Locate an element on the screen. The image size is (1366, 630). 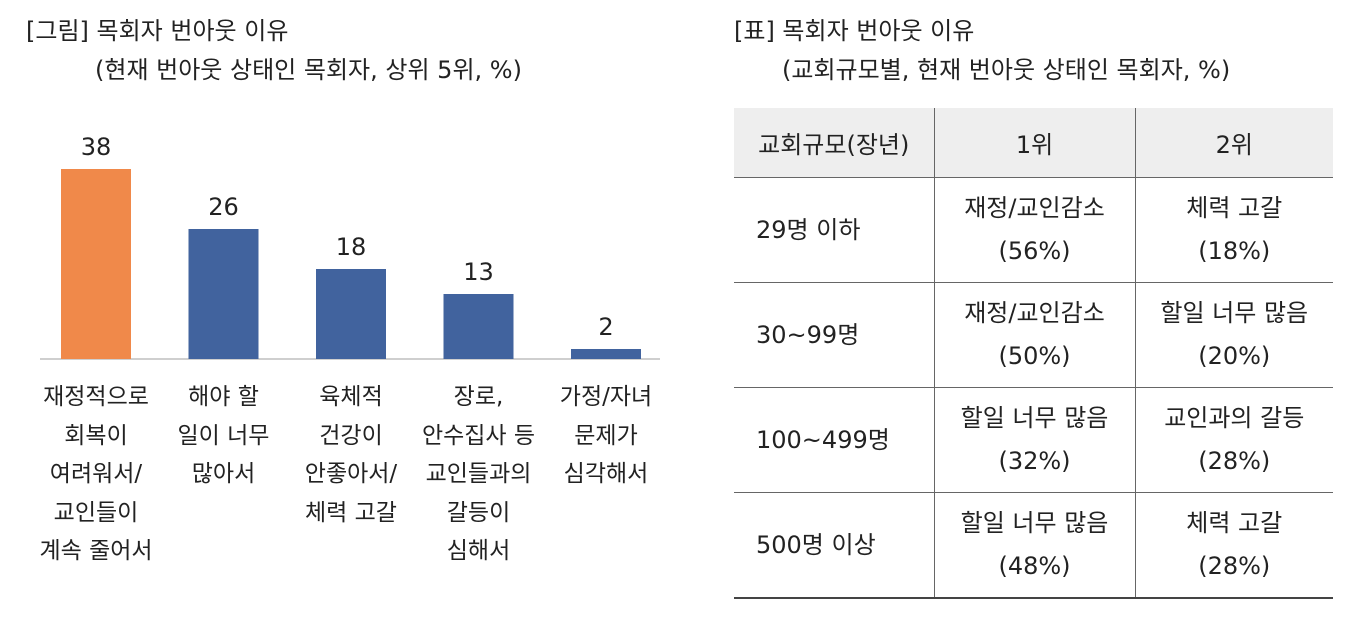
rank-1-cell: 할일 너무 많음 (32%) is located at coordinates (1034, 440).